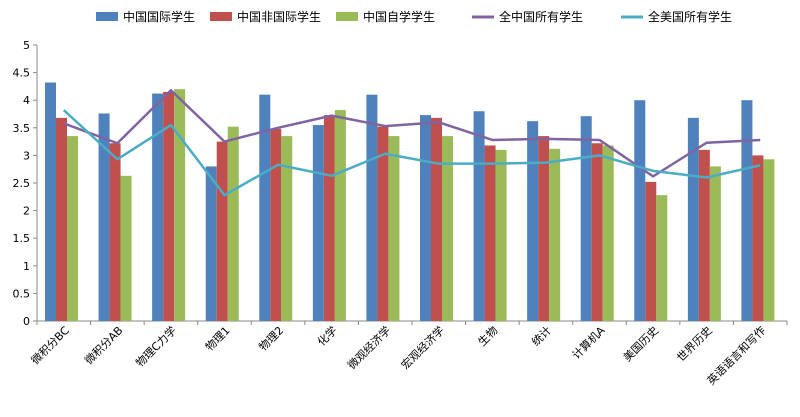 This screenshot has width=800, height=417. What do you see at coordinates (690, 16) in the screenshot?
I see `legend-label: 全美国所有学生` at bounding box center [690, 16].